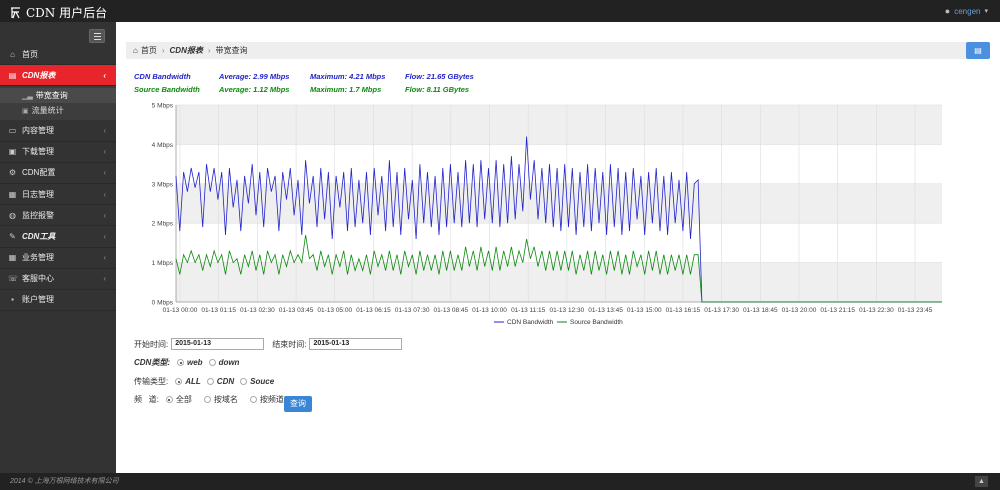  What do you see at coordinates (530, 322) in the screenshot?
I see `legend-label: CDN Bandwidth` at bounding box center [530, 322].